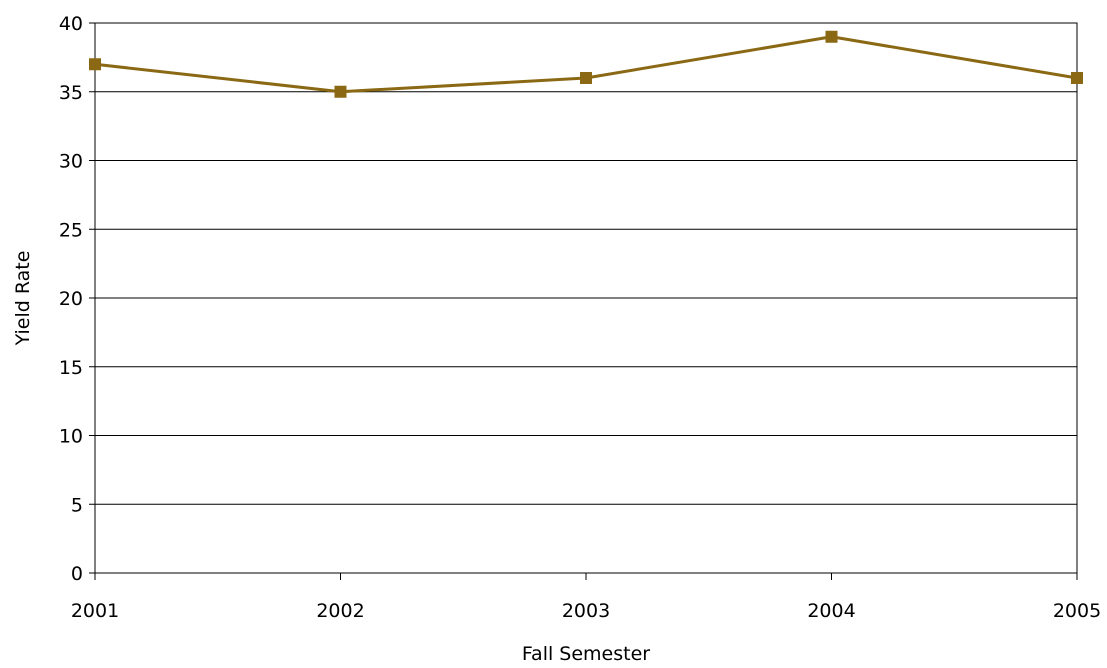 This screenshot has height=668, width=1107. What do you see at coordinates (340, 611) in the screenshot?
I see `x-tick-label-2002: 2002` at bounding box center [340, 611].